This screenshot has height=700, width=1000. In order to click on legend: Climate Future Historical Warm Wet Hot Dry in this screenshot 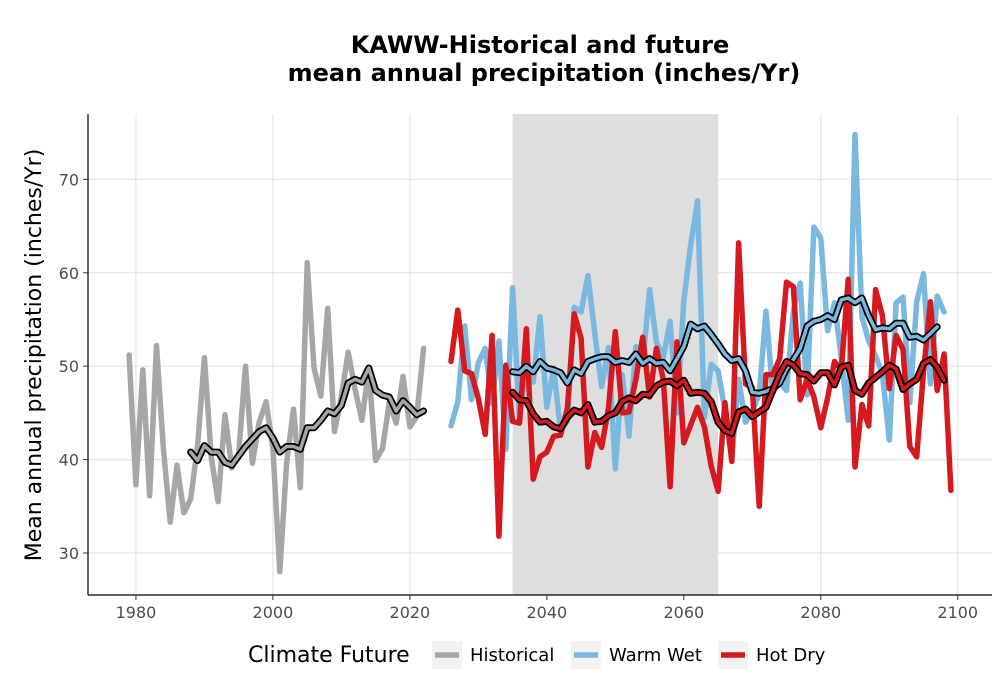, I will do `click(537, 655)`.